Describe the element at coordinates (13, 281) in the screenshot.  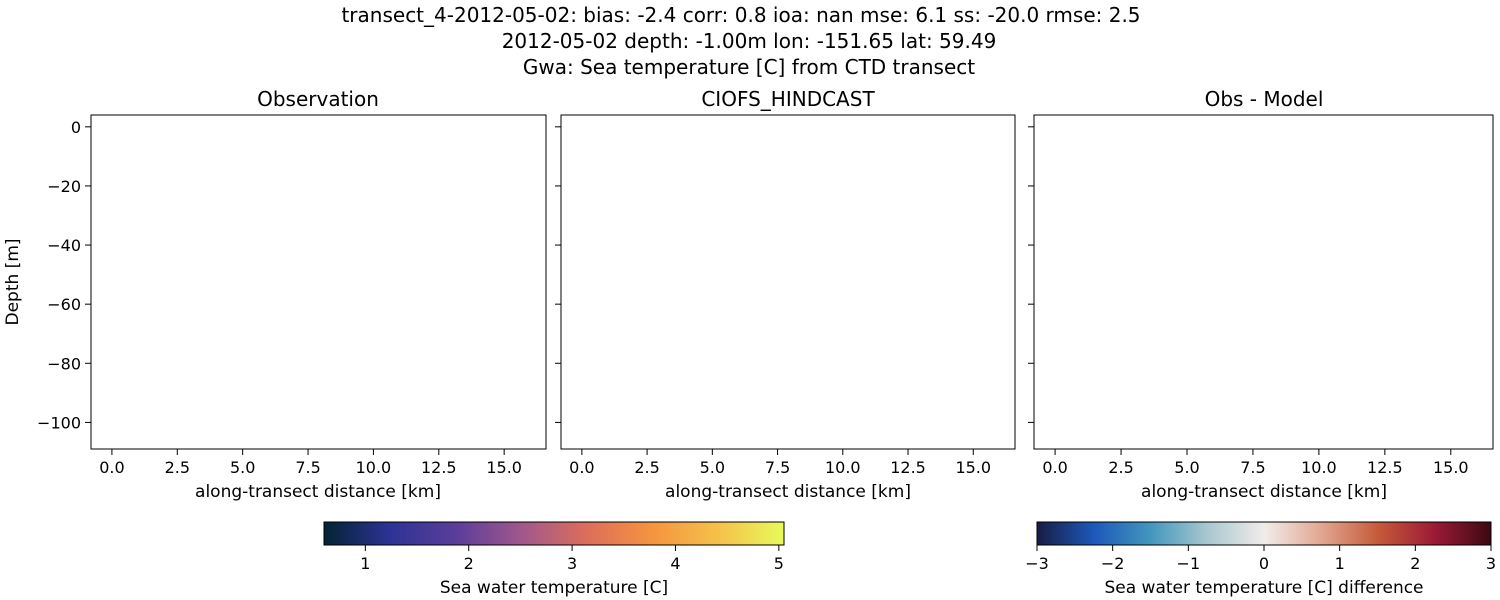
I see `y-axis-label: Depth [m]` at that location.